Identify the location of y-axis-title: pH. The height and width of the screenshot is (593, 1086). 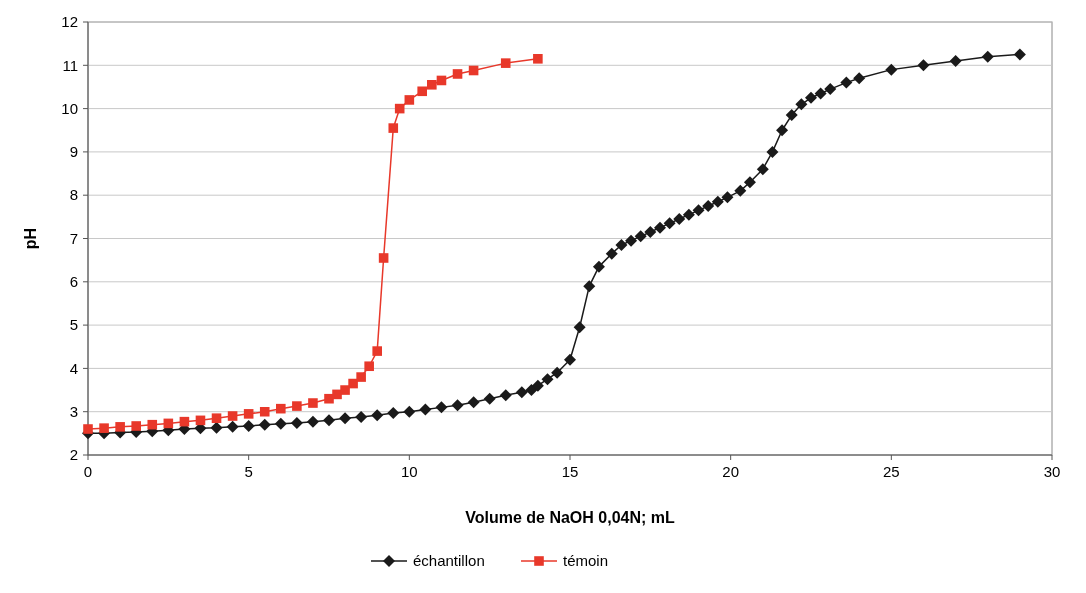
(30, 238).